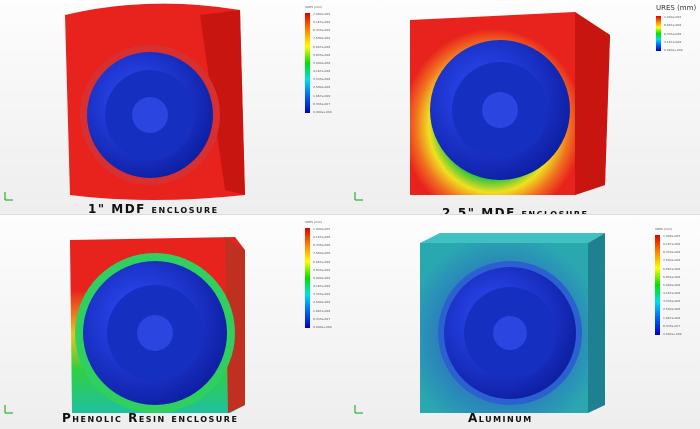 This screenshot has height=429, width=700. What do you see at coordinates (673, 25) in the screenshot?
I see `legend-value: 8.667e-006` at bounding box center [673, 25].